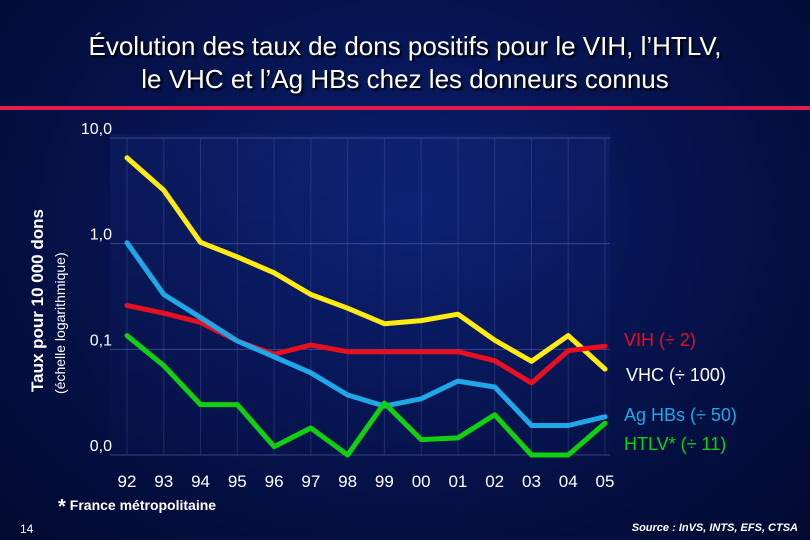 The image size is (810, 540). Describe the element at coordinates (605, 481) in the screenshot. I see `x-tick-label: 05` at that location.